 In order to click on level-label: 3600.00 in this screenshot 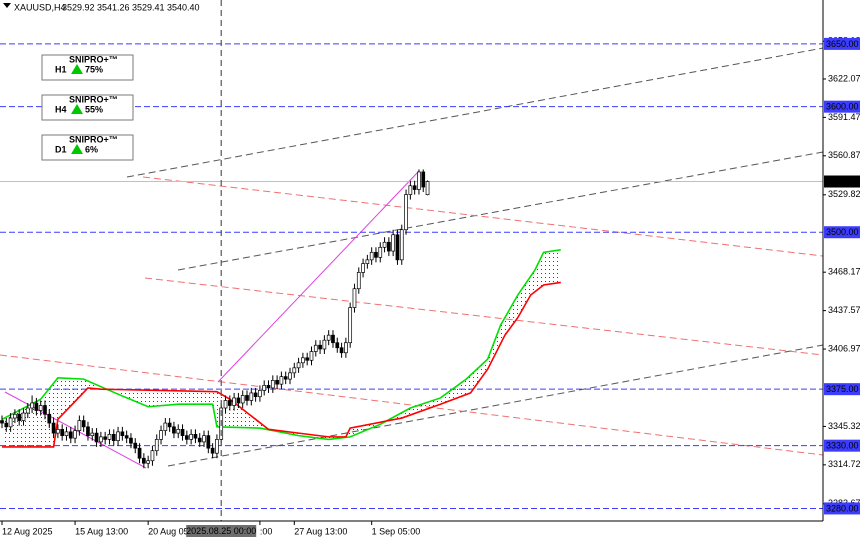, I will do `click(842, 107)`.